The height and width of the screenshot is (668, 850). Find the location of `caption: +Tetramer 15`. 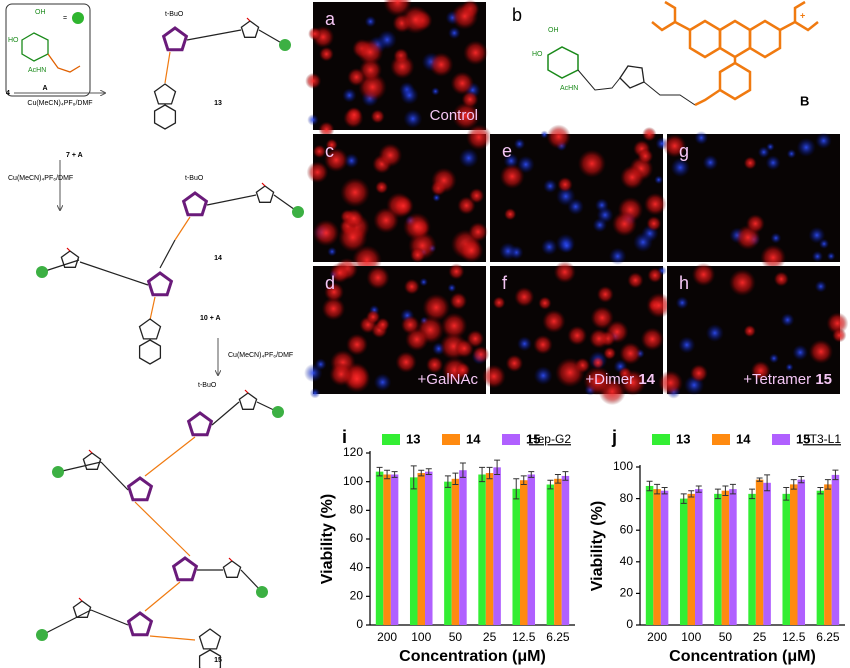

caption: +Tetramer 15 is located at coordinates (787, 379).